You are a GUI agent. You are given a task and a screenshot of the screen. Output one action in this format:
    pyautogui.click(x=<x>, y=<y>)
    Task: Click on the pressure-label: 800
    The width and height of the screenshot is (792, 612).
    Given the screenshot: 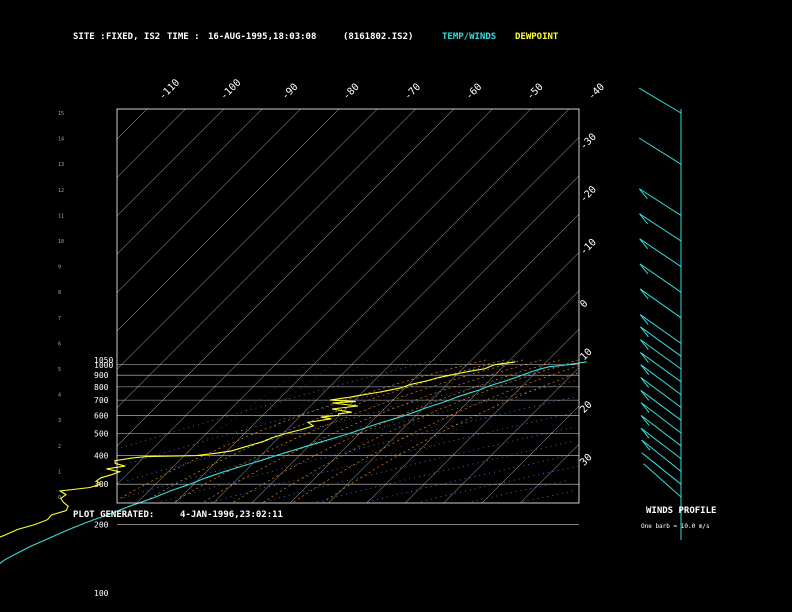 What is the action you would take?
    pyautogui.click(x=101, y=387)
    